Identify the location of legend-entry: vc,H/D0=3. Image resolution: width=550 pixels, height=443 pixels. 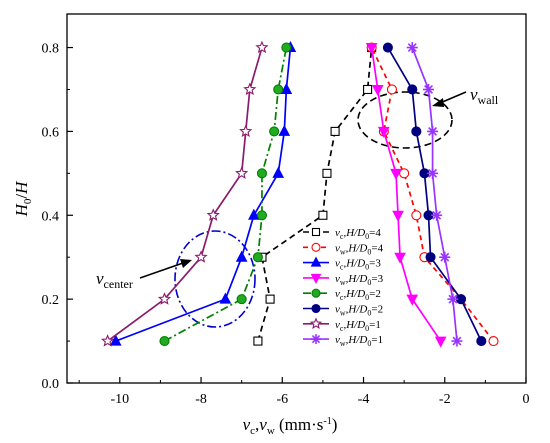
(342, 264).